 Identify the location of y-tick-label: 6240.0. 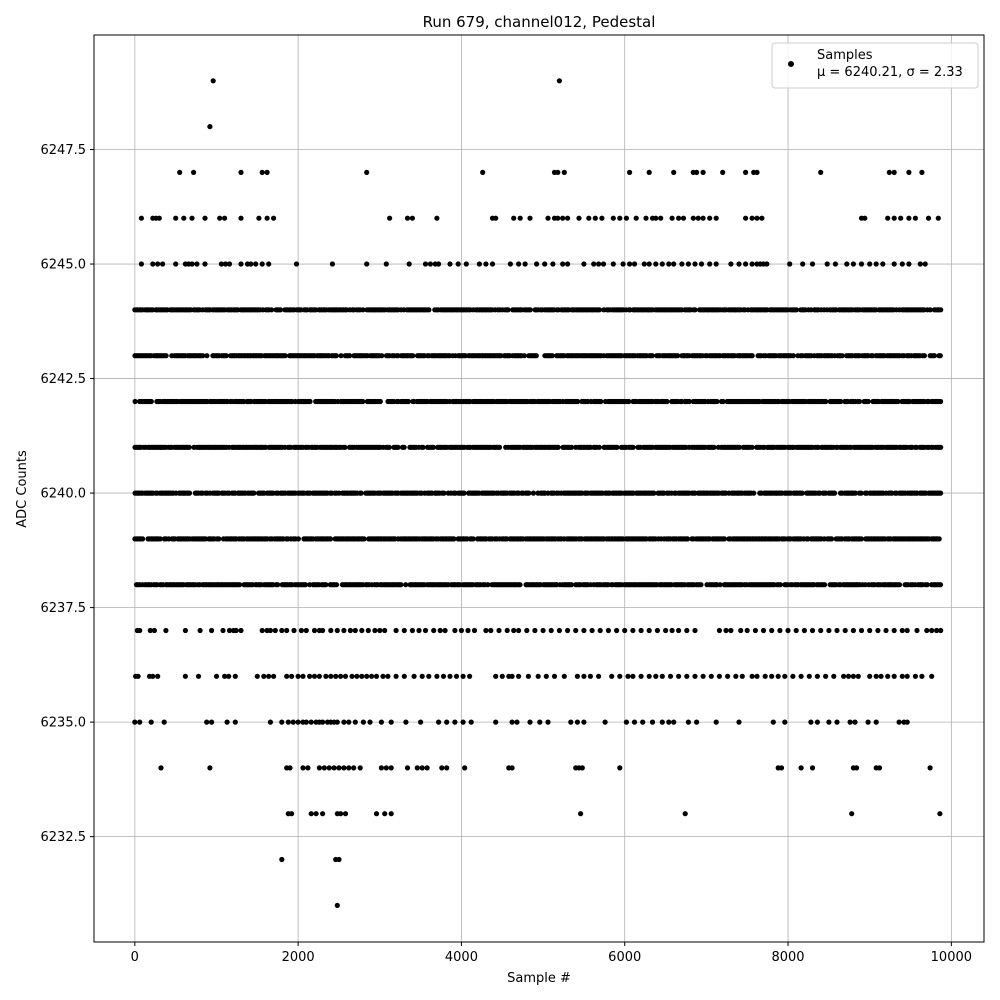
(64, 494).